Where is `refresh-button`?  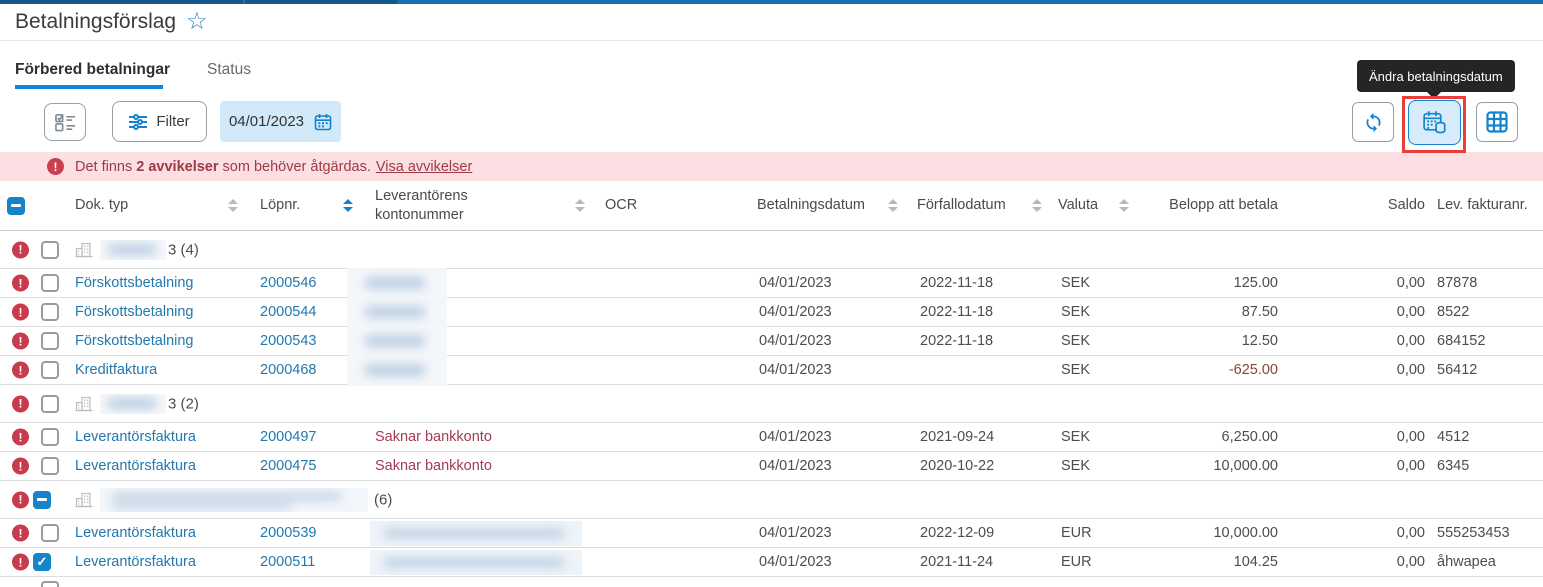
refresh-button is located at coordinates (1373, 122).